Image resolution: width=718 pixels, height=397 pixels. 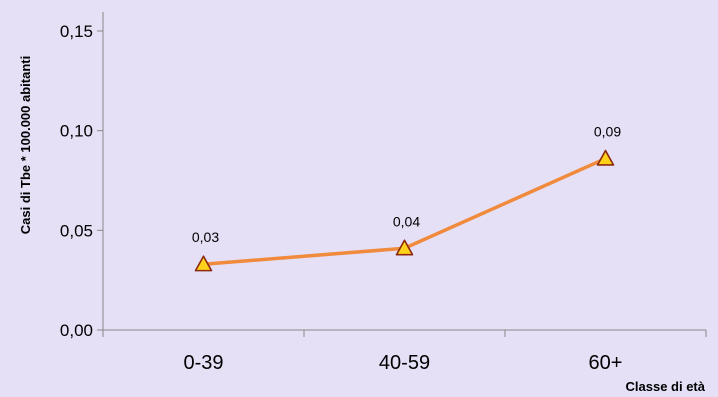 What do you see at coordinates (607, 132) in the screenshot?
I see `data-label: 0,09` at bounding box center [607, 132].